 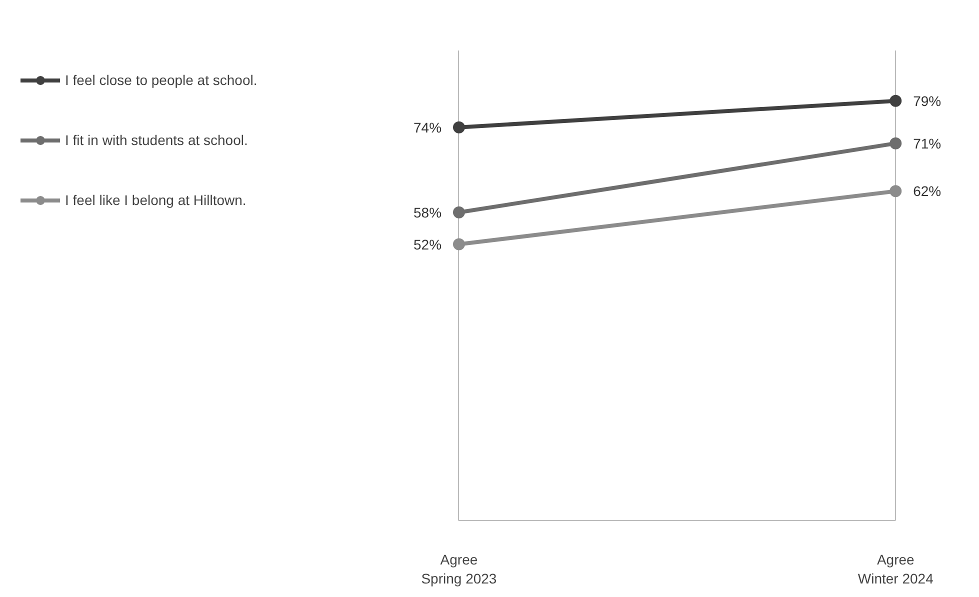 I want to click on x-tick-label: Agree Spring 2023, so click(x=459, y=569).